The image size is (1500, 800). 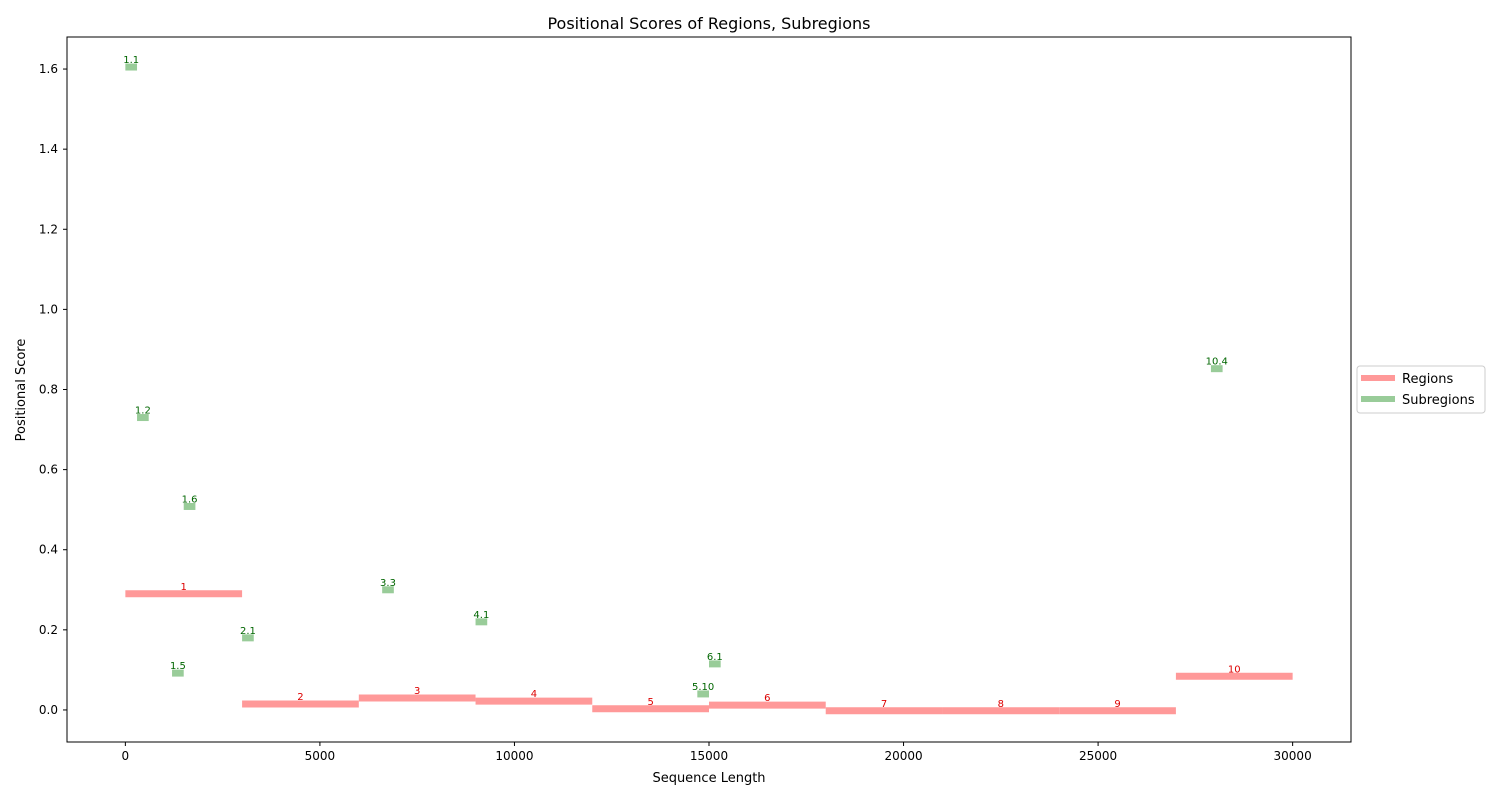 I want to click on chart-title: Positional Scores of Regions, Subregions, so click(x=708, y=23).